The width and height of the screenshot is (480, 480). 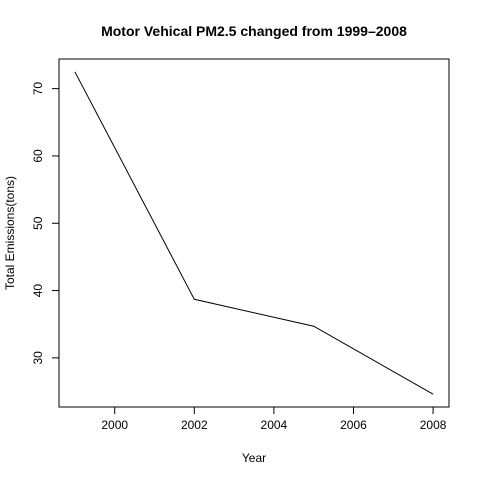 What do you see at coordinates (38, 291) in the screenshot?
I see `y-tick-label: 40` at bounding box center [38, 291].